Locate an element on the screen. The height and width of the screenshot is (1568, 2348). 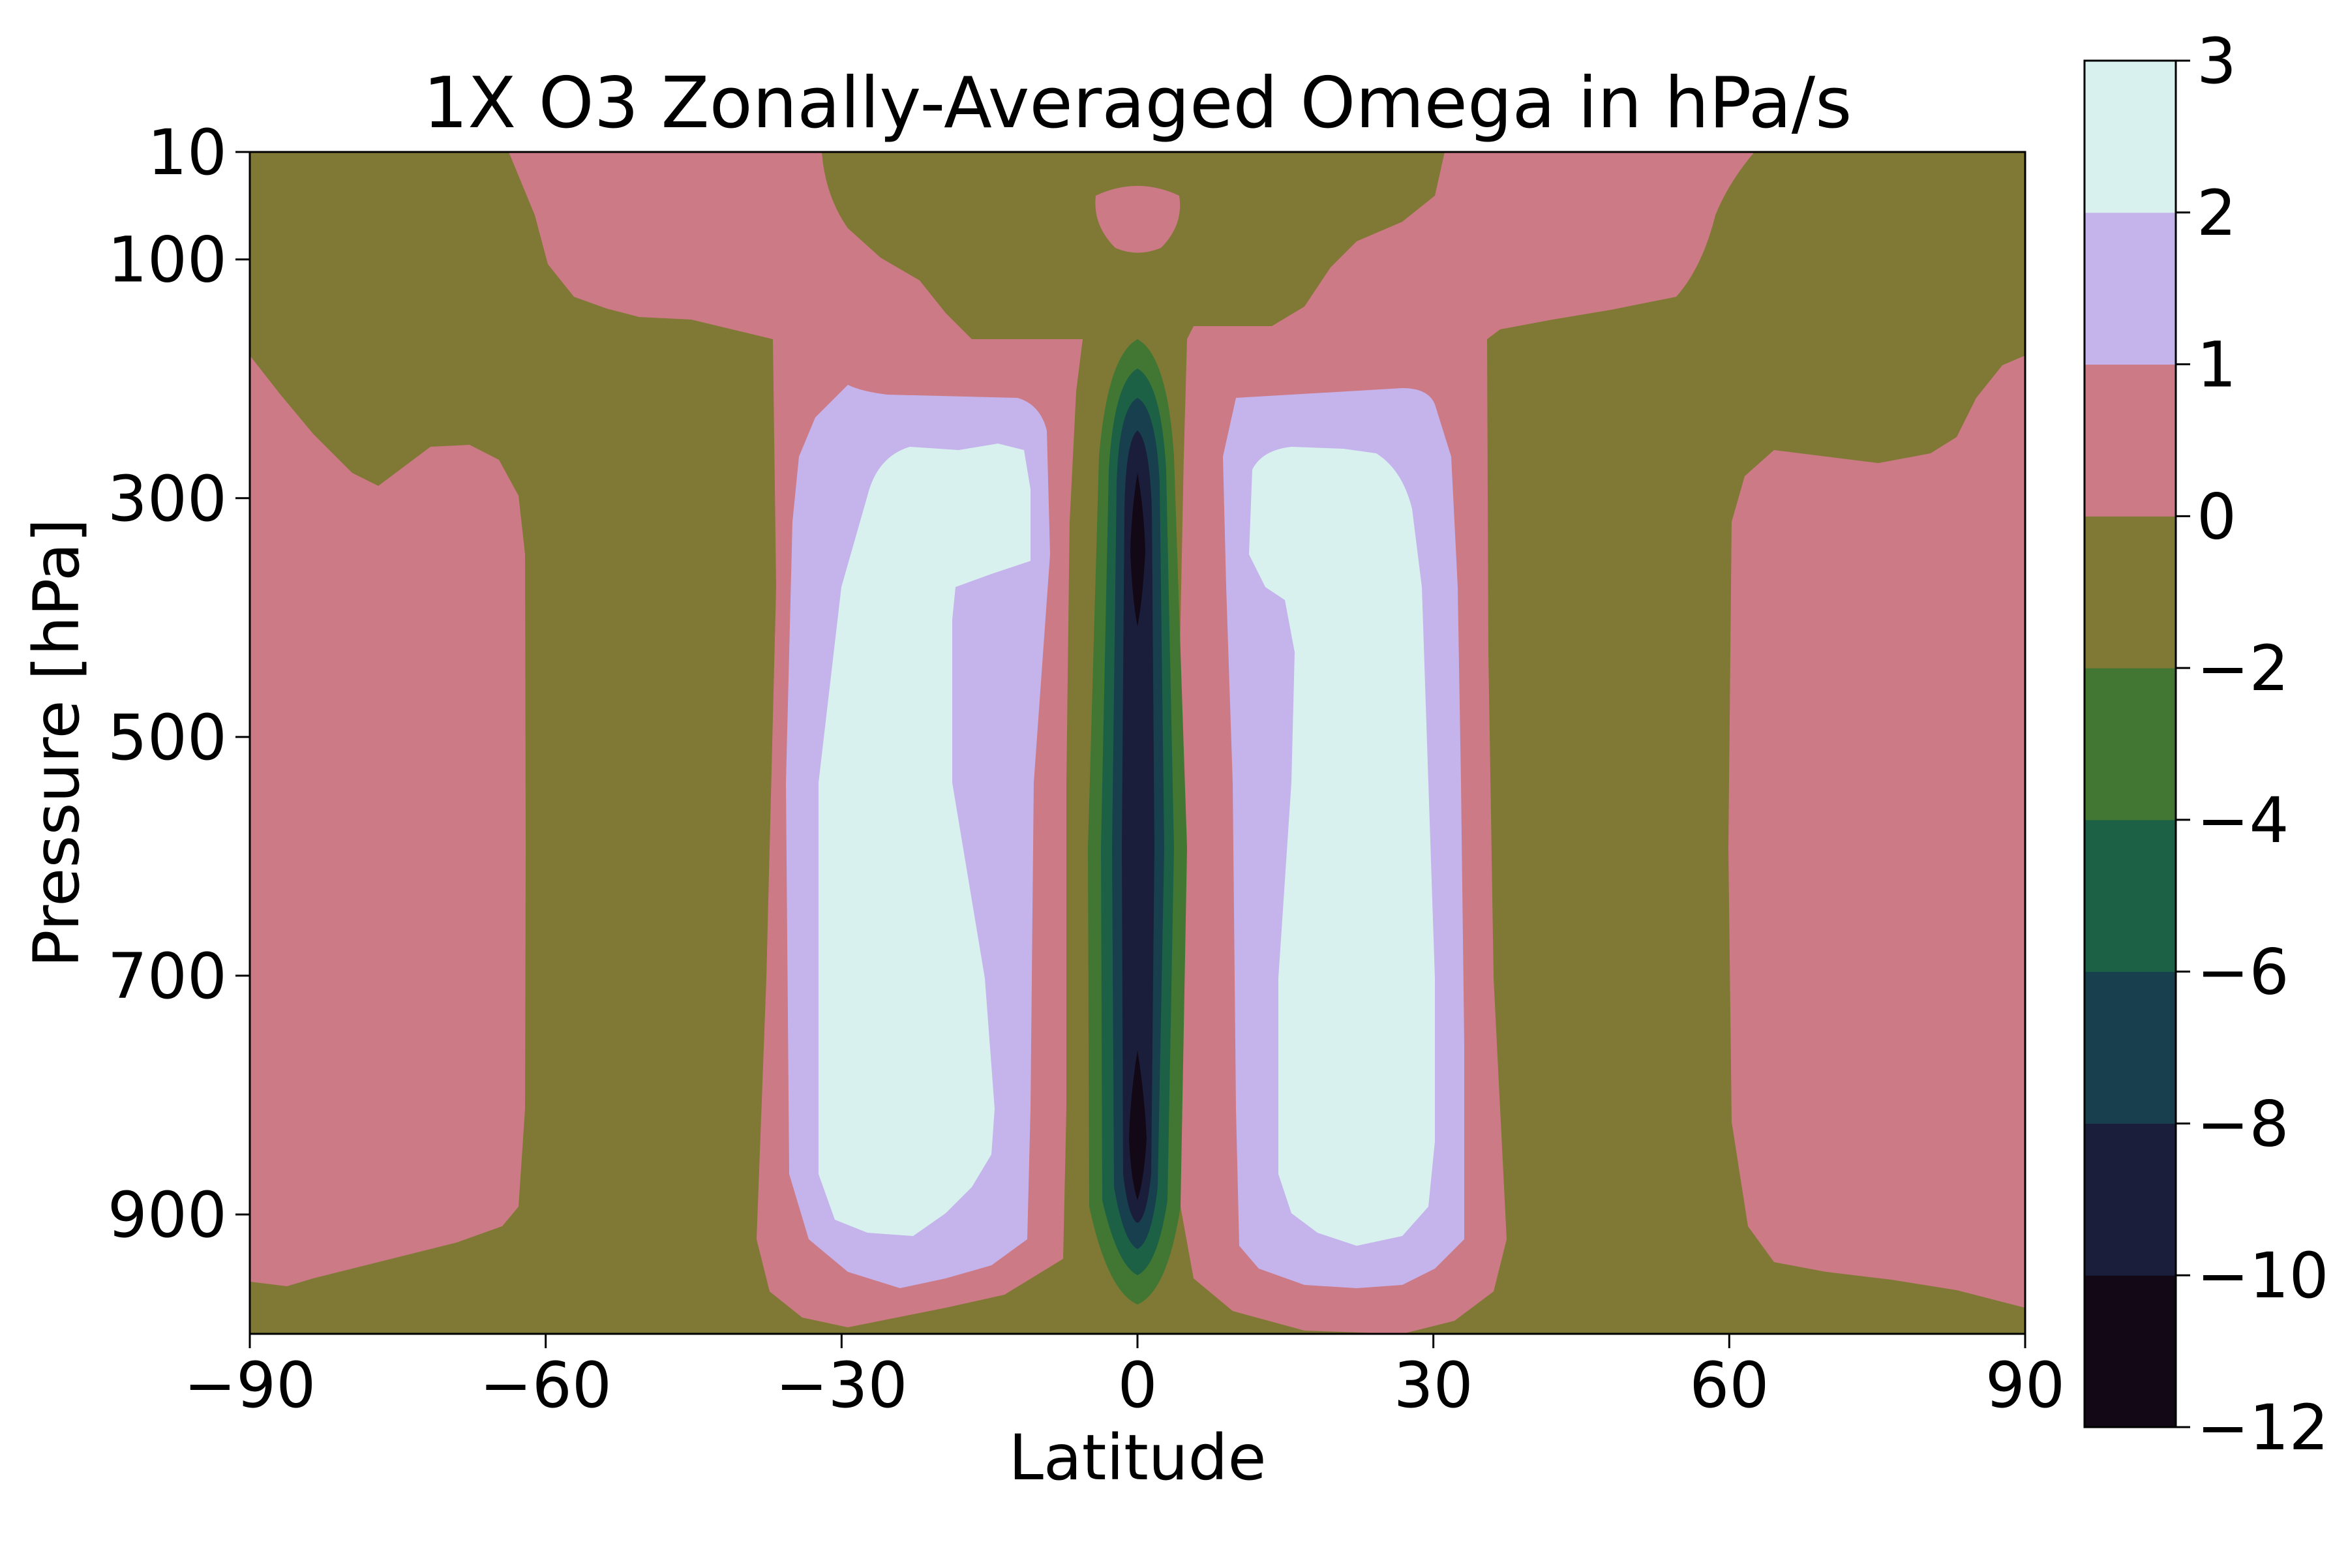
y-tick-label: 300 is located at coordinates (167, 498).